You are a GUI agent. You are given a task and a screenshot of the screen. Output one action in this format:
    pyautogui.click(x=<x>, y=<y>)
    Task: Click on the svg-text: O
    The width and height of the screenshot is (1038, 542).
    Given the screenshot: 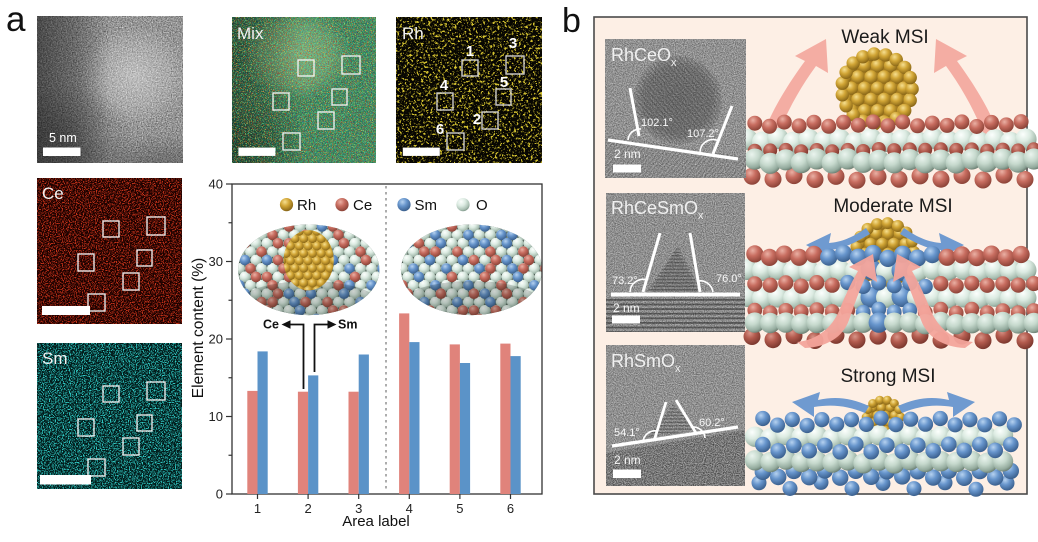 What is the action you would take?
    pyautogui.click(x=482, y=205)
    